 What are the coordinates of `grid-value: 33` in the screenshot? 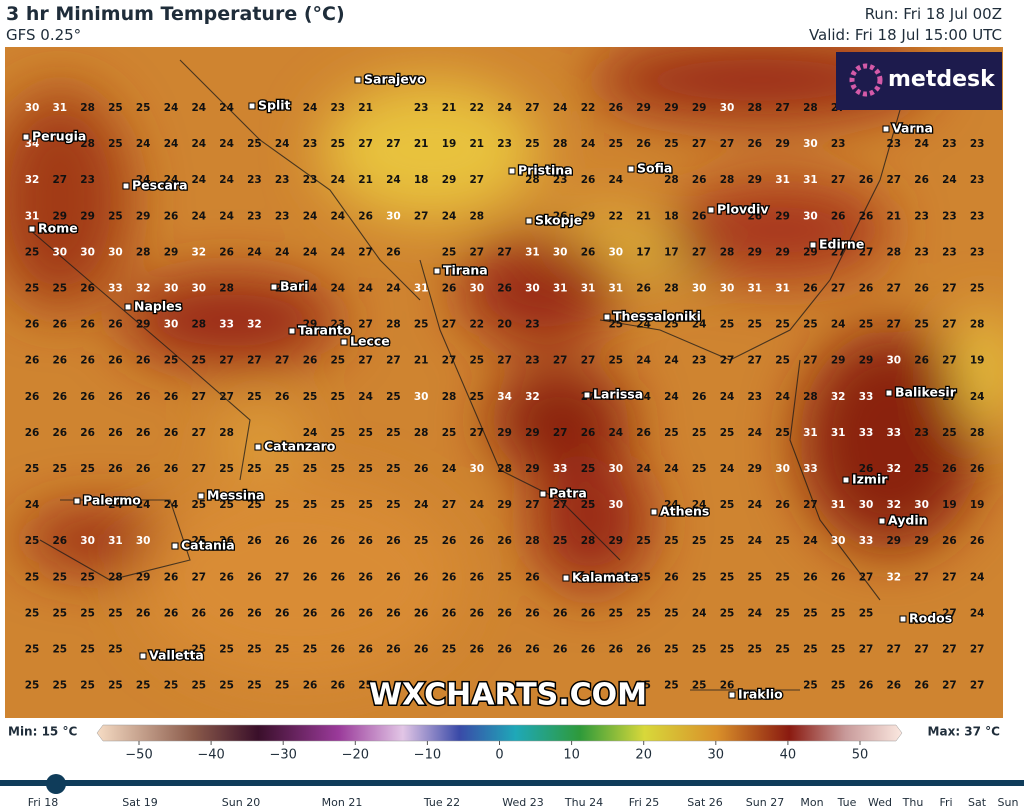 It's located at (893, 433).